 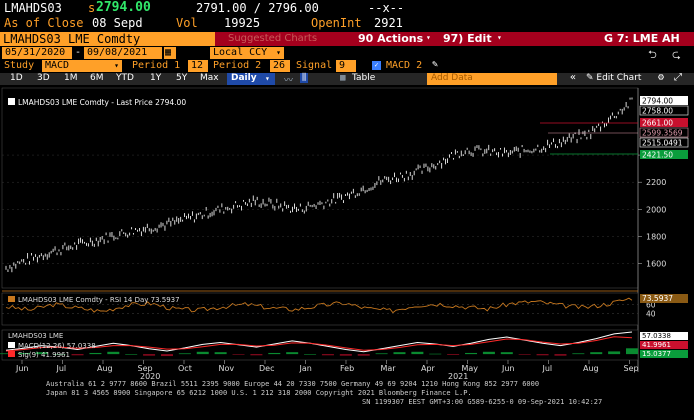 What do you see at coordinates (82, 66) in the screenshot?
I see `study-select: MACD ▾` at bounding box center [82, 66].